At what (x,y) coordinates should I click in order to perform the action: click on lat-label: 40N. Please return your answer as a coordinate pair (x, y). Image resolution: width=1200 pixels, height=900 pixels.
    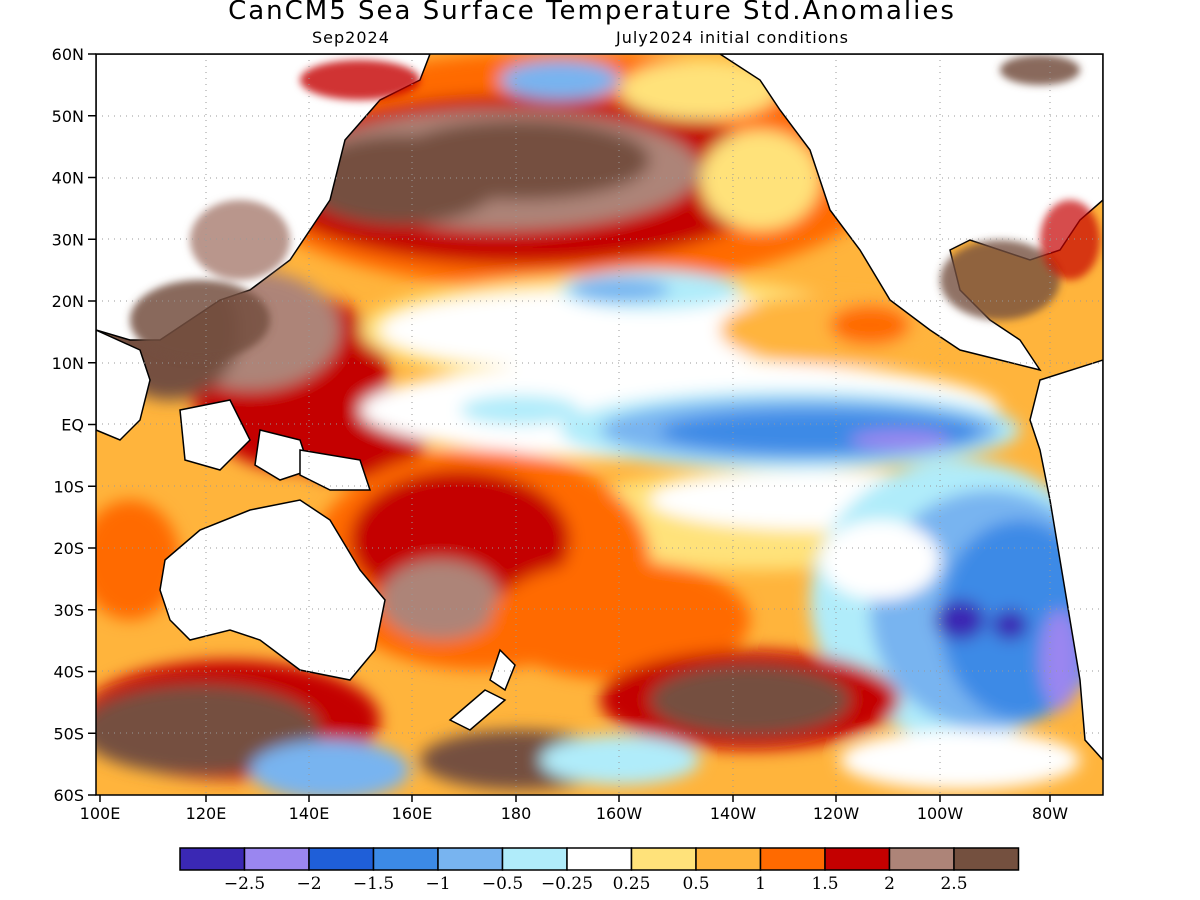
    Looking at the image, I should click on (68, 178).